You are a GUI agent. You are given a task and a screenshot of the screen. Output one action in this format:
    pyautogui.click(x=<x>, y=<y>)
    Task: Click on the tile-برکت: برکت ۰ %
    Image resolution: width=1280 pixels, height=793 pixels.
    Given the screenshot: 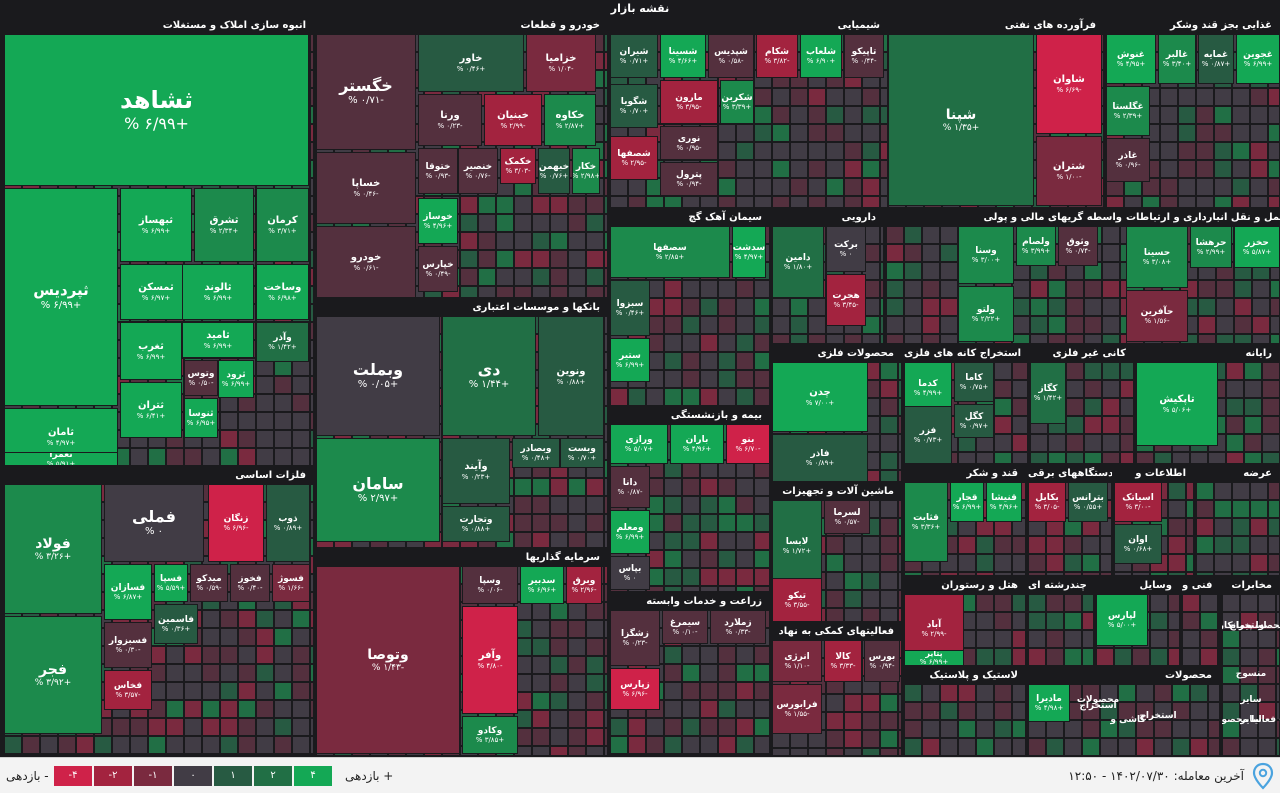 What is the action you would take?
    pyautogui.click(x=846, y=249)
    